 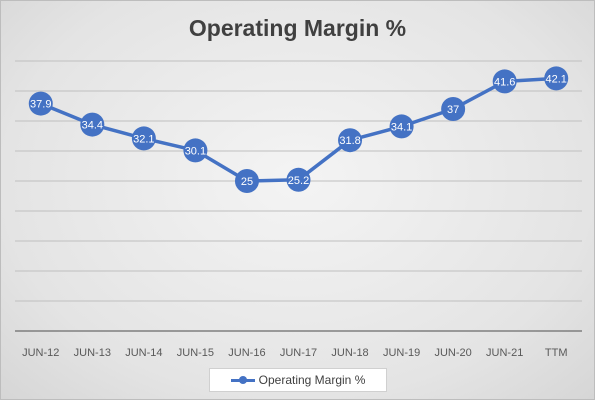 I want to click on x-tick-label: JUN-12, so click(x=40, y=353).